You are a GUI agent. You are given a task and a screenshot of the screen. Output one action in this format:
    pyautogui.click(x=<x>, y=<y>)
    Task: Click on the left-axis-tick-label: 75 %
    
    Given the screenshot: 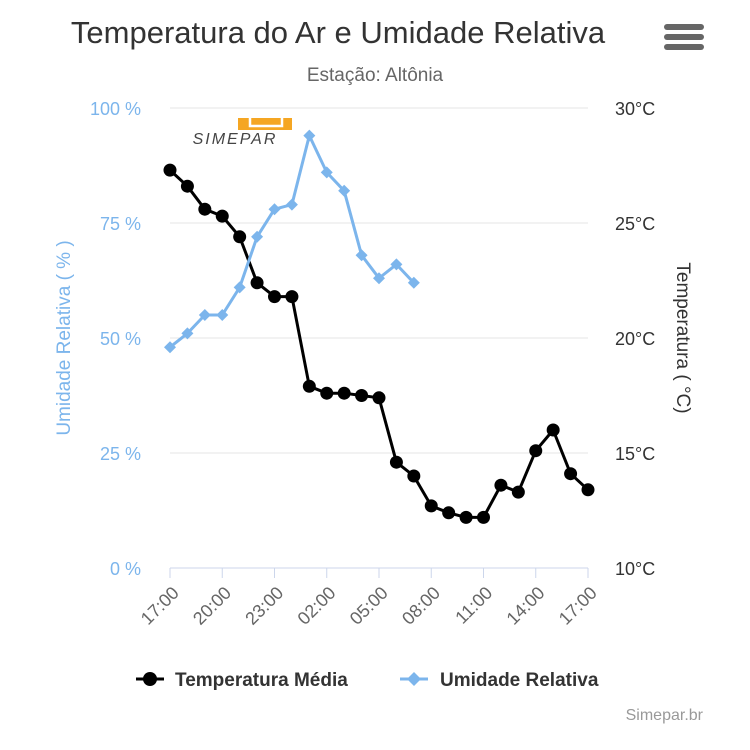 What is the action you would take?
    pyautogui.click(x=120, y=224)
    